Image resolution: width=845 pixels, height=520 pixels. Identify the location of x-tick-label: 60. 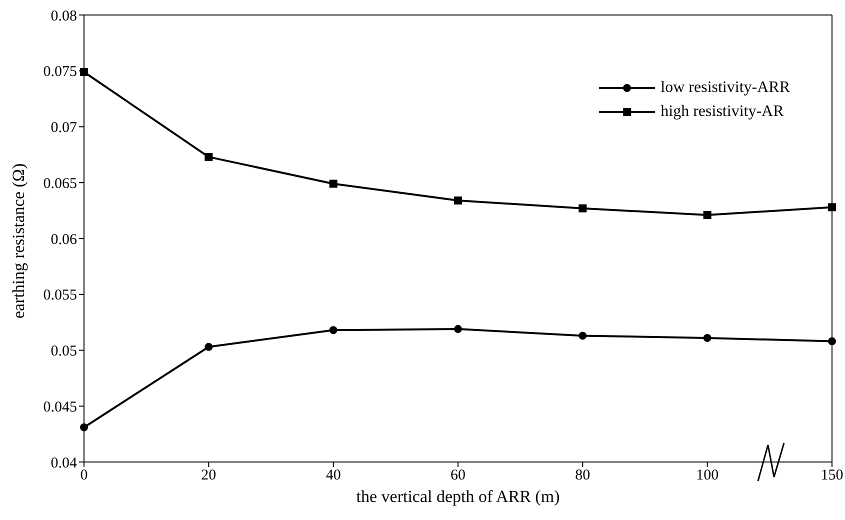
(458, 476).